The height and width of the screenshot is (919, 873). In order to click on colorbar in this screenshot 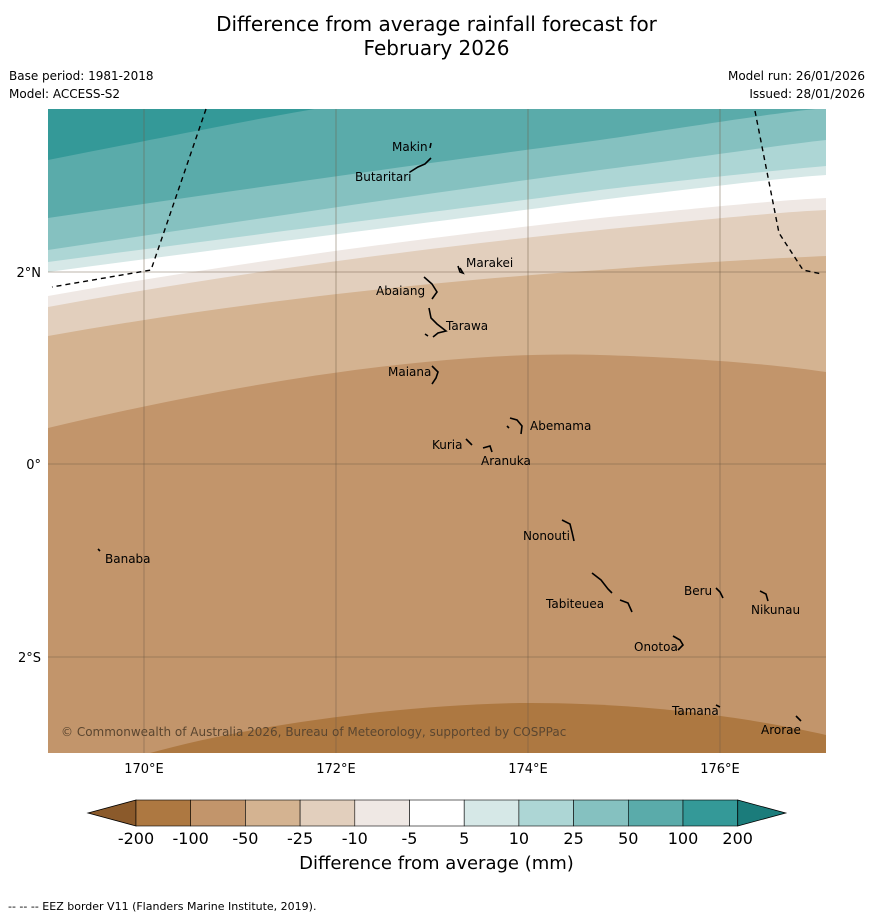, I will do `click(437, 813)`.